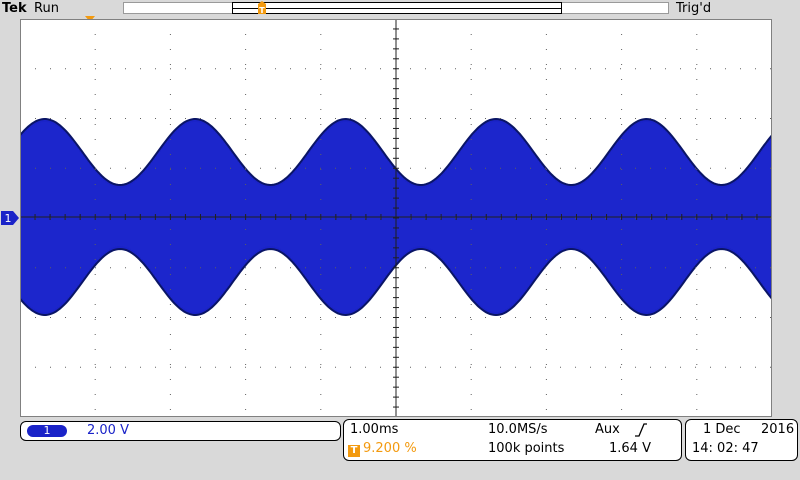  What do you see at coordinates (46, 8) in the screenshot?
I see `acquisition-state: Run` at bounding box center [46, 8].